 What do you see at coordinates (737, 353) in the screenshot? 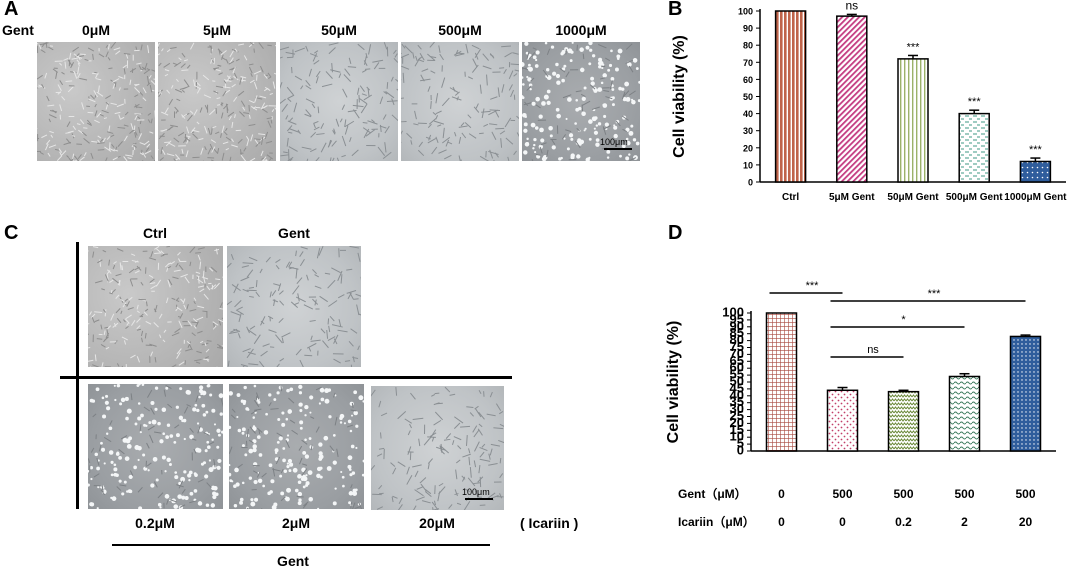
I see `chart-d-ytick-label: 70` at bounding box center [737, 353].